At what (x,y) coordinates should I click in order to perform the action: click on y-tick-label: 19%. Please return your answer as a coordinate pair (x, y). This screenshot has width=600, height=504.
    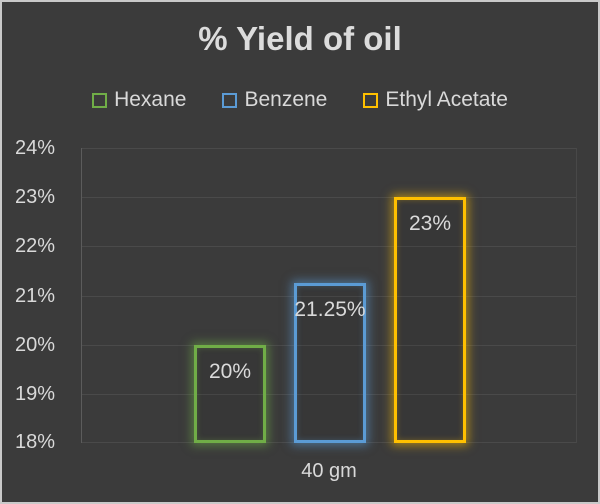
    Looking at the image, I should click on (35, 394).